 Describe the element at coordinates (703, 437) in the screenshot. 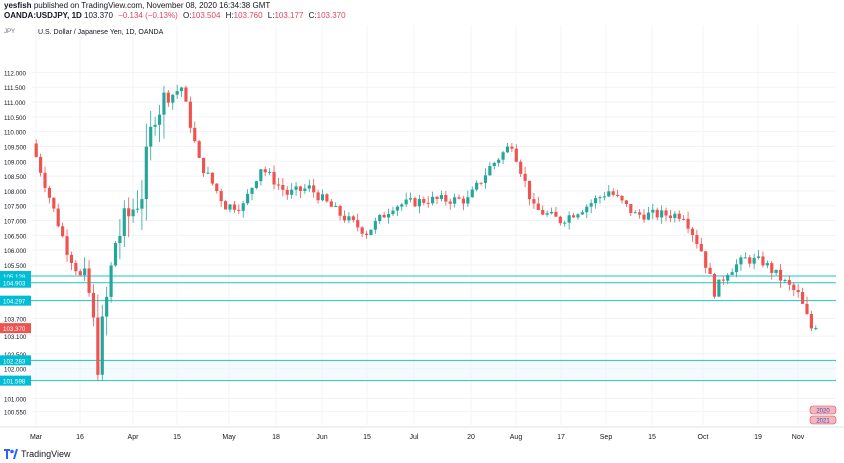

I see `x-tick-label: Oct` at that location.